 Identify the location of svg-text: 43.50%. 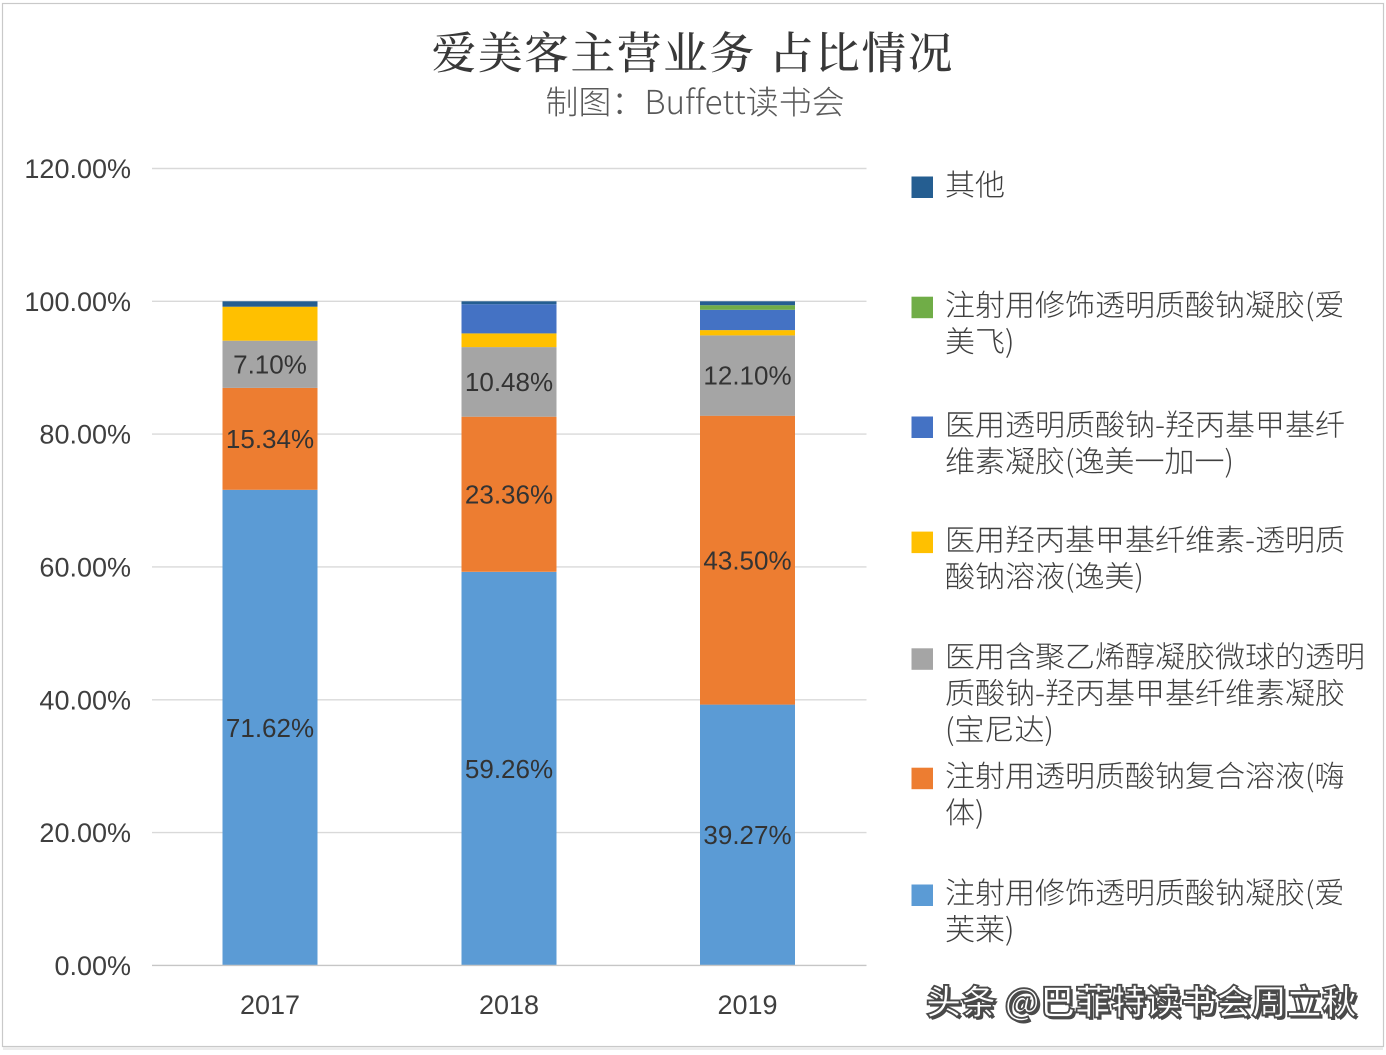
(747, 560).